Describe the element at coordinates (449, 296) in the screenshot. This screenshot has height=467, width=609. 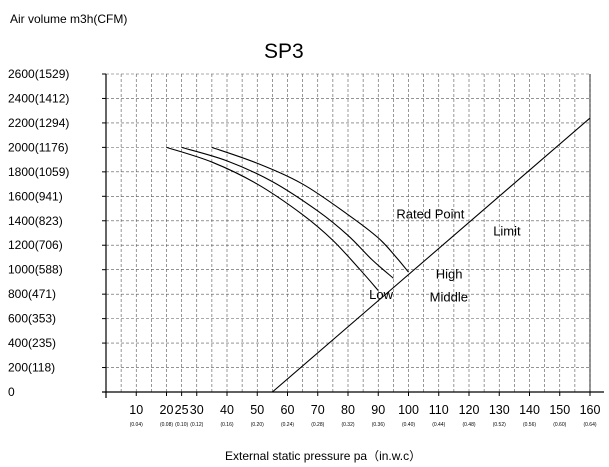
I see `annotation-middle: Middle` at that location.